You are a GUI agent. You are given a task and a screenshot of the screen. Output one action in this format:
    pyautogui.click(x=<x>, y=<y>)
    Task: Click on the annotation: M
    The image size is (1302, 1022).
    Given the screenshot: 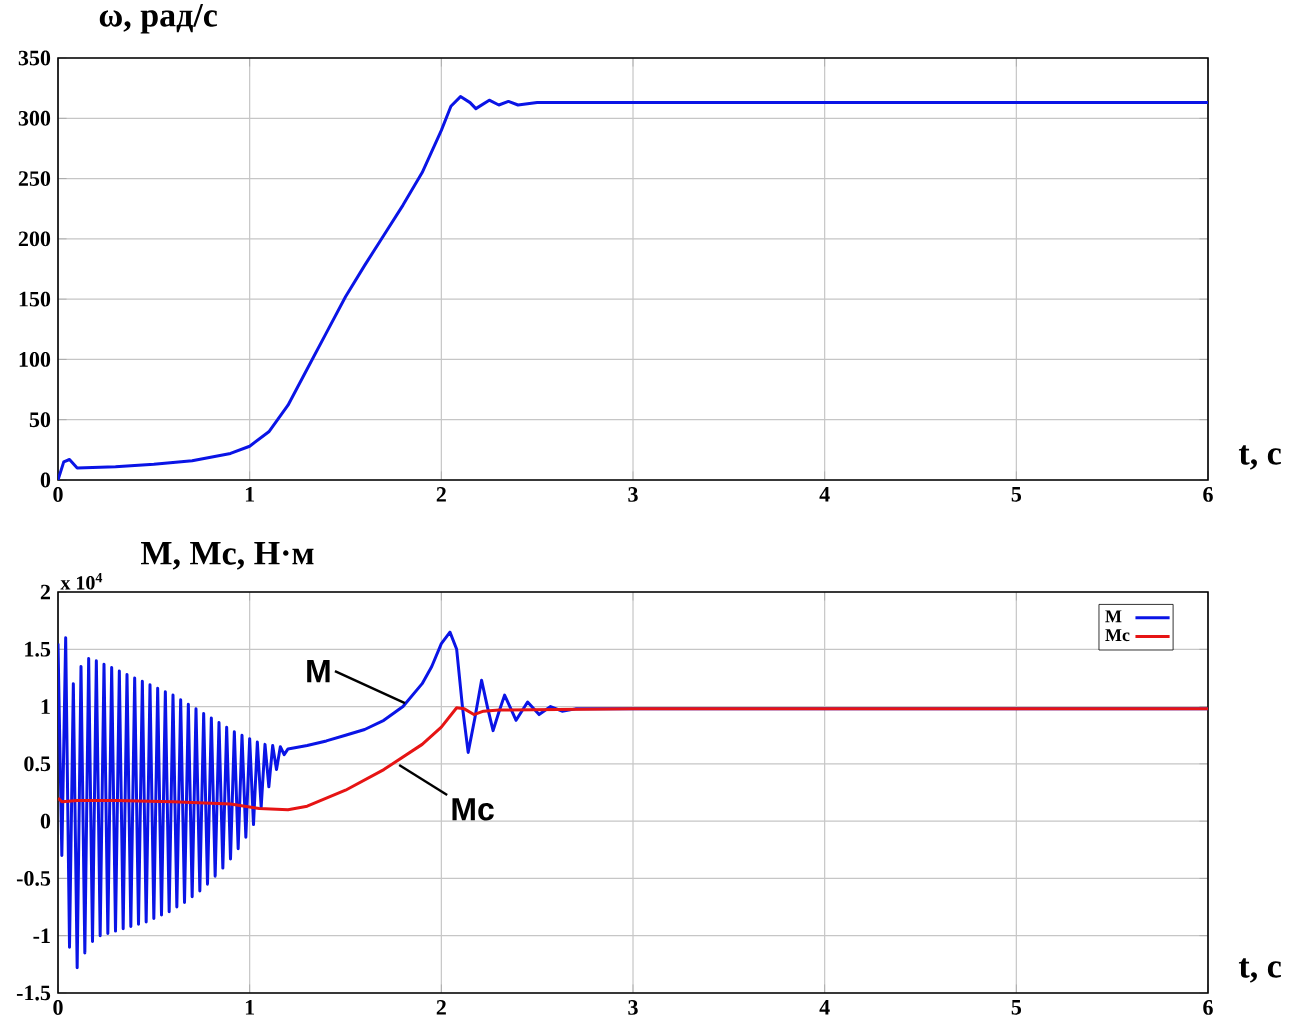 What is the action you would take?
    pyautogui.click(x=318, y=671)
    